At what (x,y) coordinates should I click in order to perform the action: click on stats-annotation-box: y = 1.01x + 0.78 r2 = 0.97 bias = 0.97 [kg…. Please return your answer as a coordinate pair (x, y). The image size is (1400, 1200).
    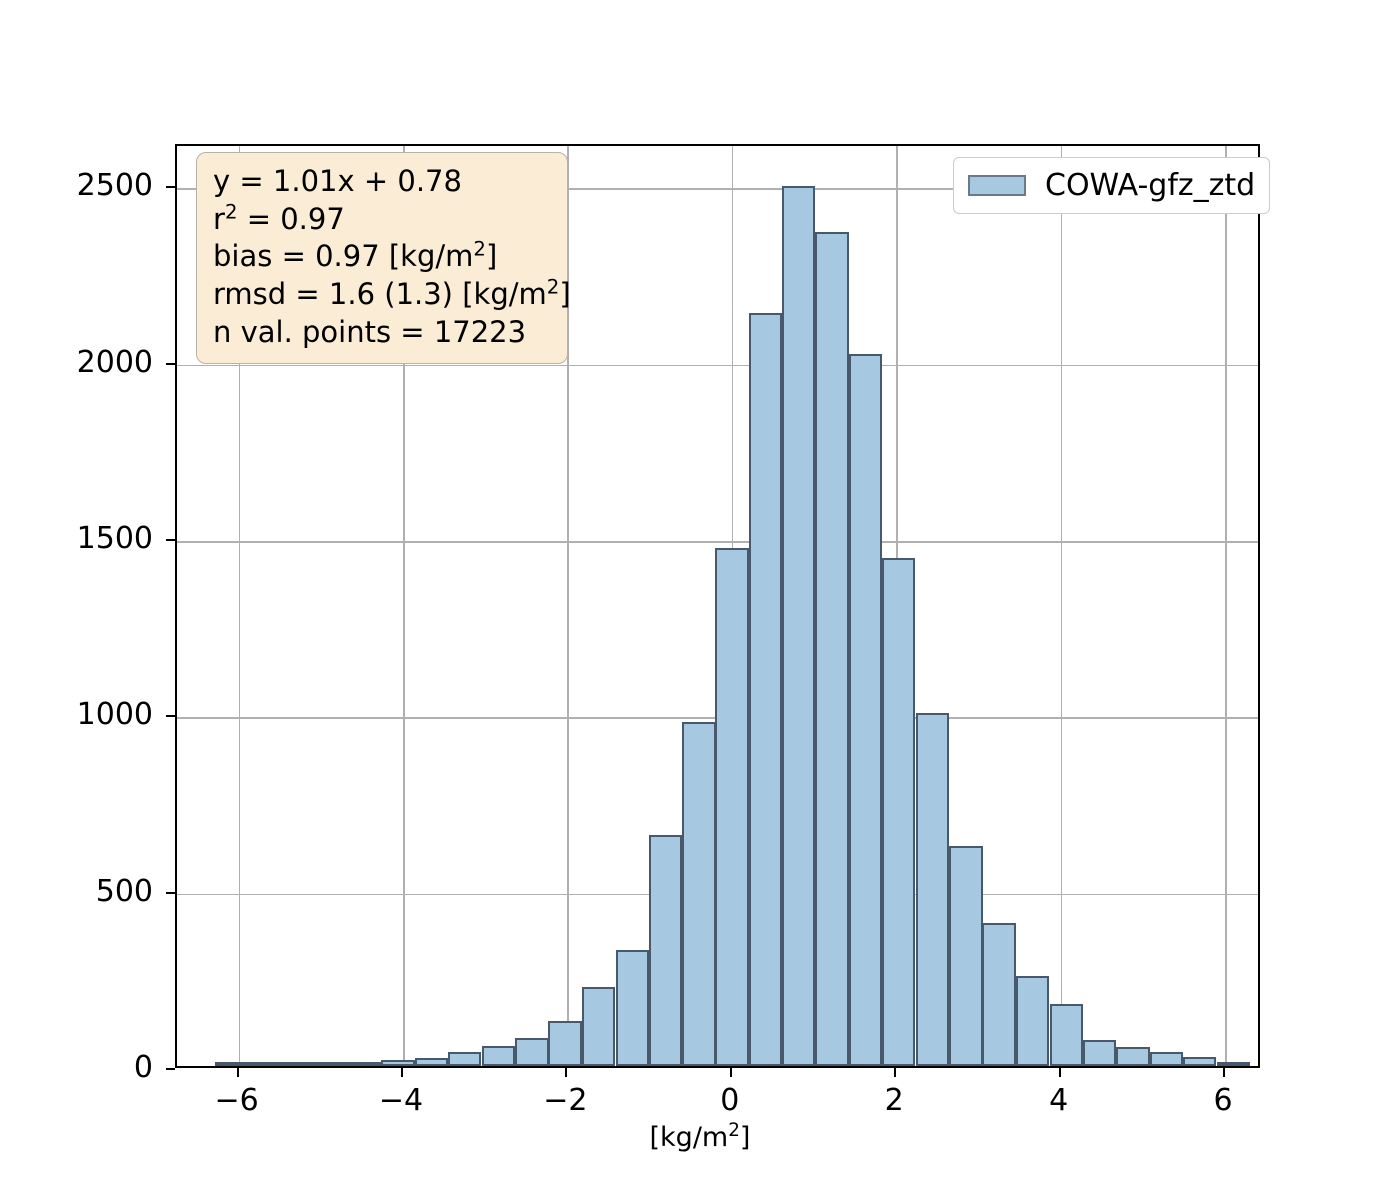
    Looking at the image, I should click on (383, 258).